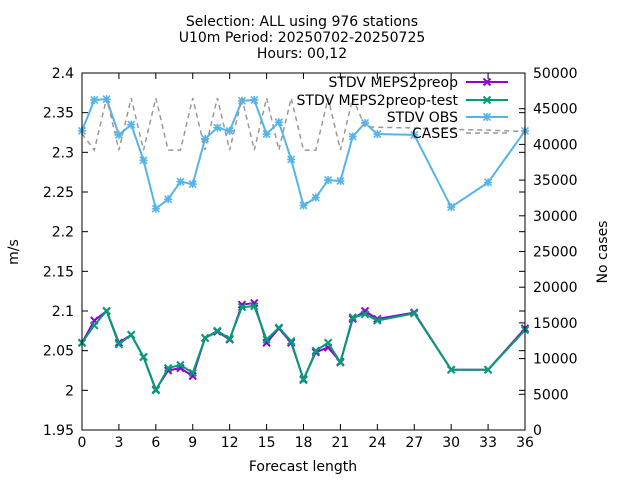 The height and width of the screenshot is (480, 640). I want to click on legend-label: STDV OBS, so click(422, 118).